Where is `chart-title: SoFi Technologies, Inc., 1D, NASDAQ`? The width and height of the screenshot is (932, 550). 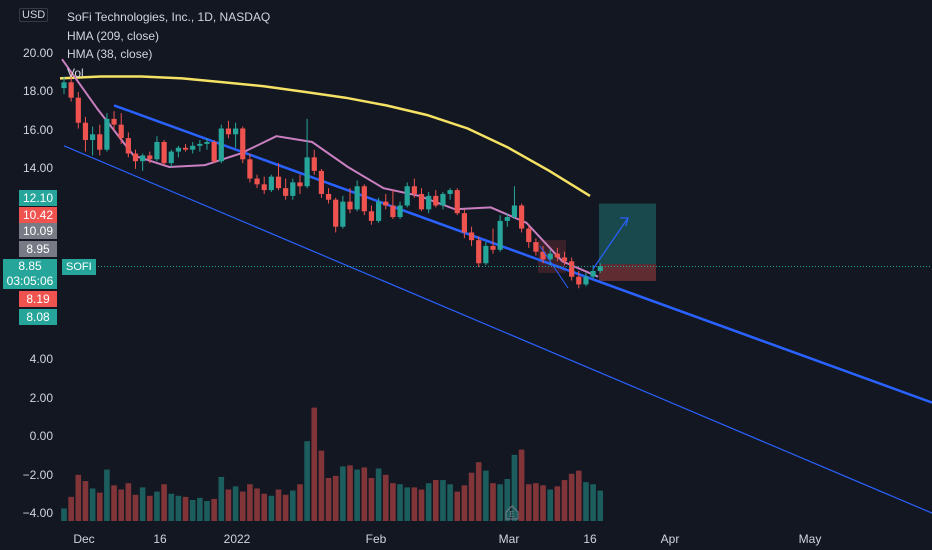
chart-title: SoFi Technologies, Inc., 1D, NASDAQ is located at coordinates (169, 17).